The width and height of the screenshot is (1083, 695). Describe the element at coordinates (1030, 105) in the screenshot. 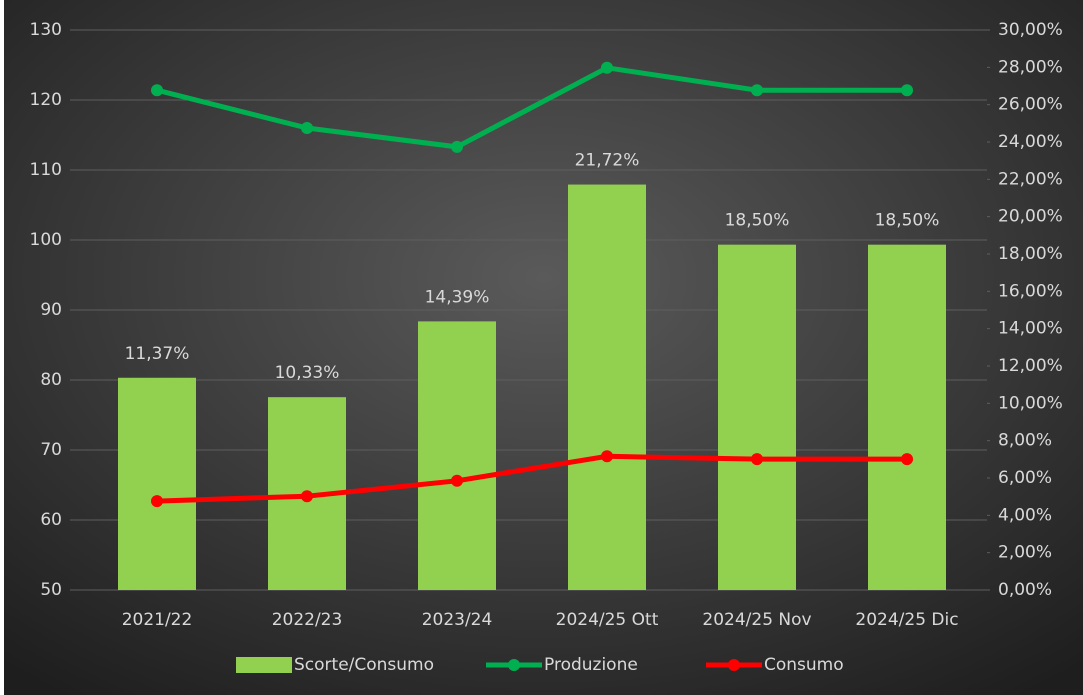

I see `y2-tick-label: 26,00%` at that location.